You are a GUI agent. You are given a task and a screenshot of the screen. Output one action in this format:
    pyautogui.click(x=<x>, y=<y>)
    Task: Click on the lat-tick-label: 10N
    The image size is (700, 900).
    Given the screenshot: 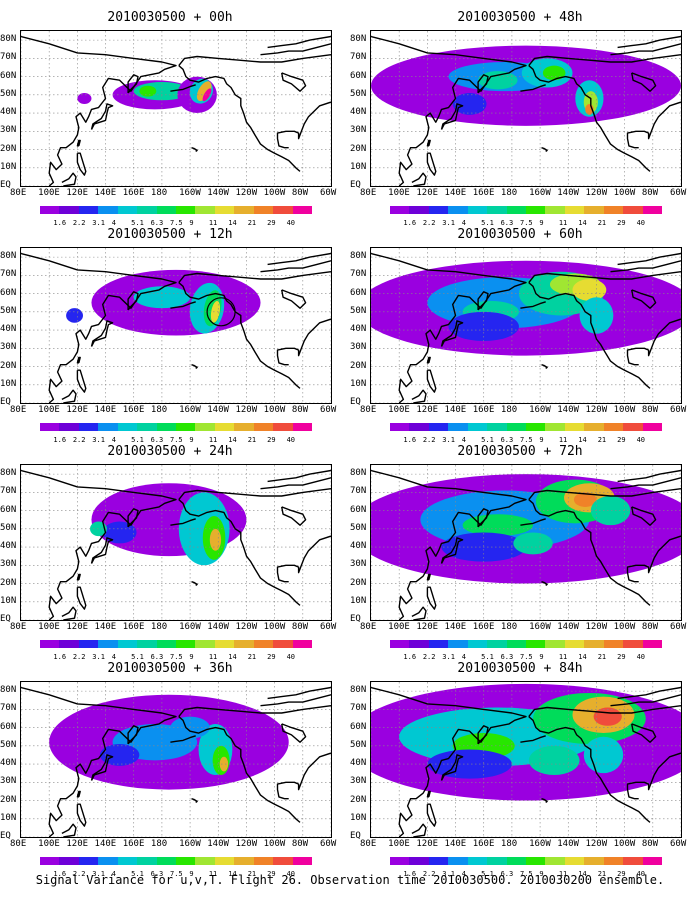 What is the action you would take?
    pyautogui.click(x=358, y=600)
    